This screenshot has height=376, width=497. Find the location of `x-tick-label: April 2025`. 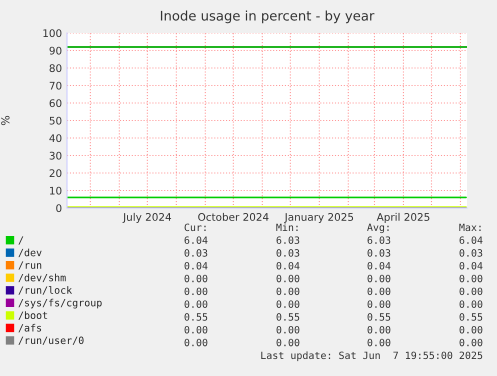

x-tick-label: April 2025 is located at coordinates (403, 217).